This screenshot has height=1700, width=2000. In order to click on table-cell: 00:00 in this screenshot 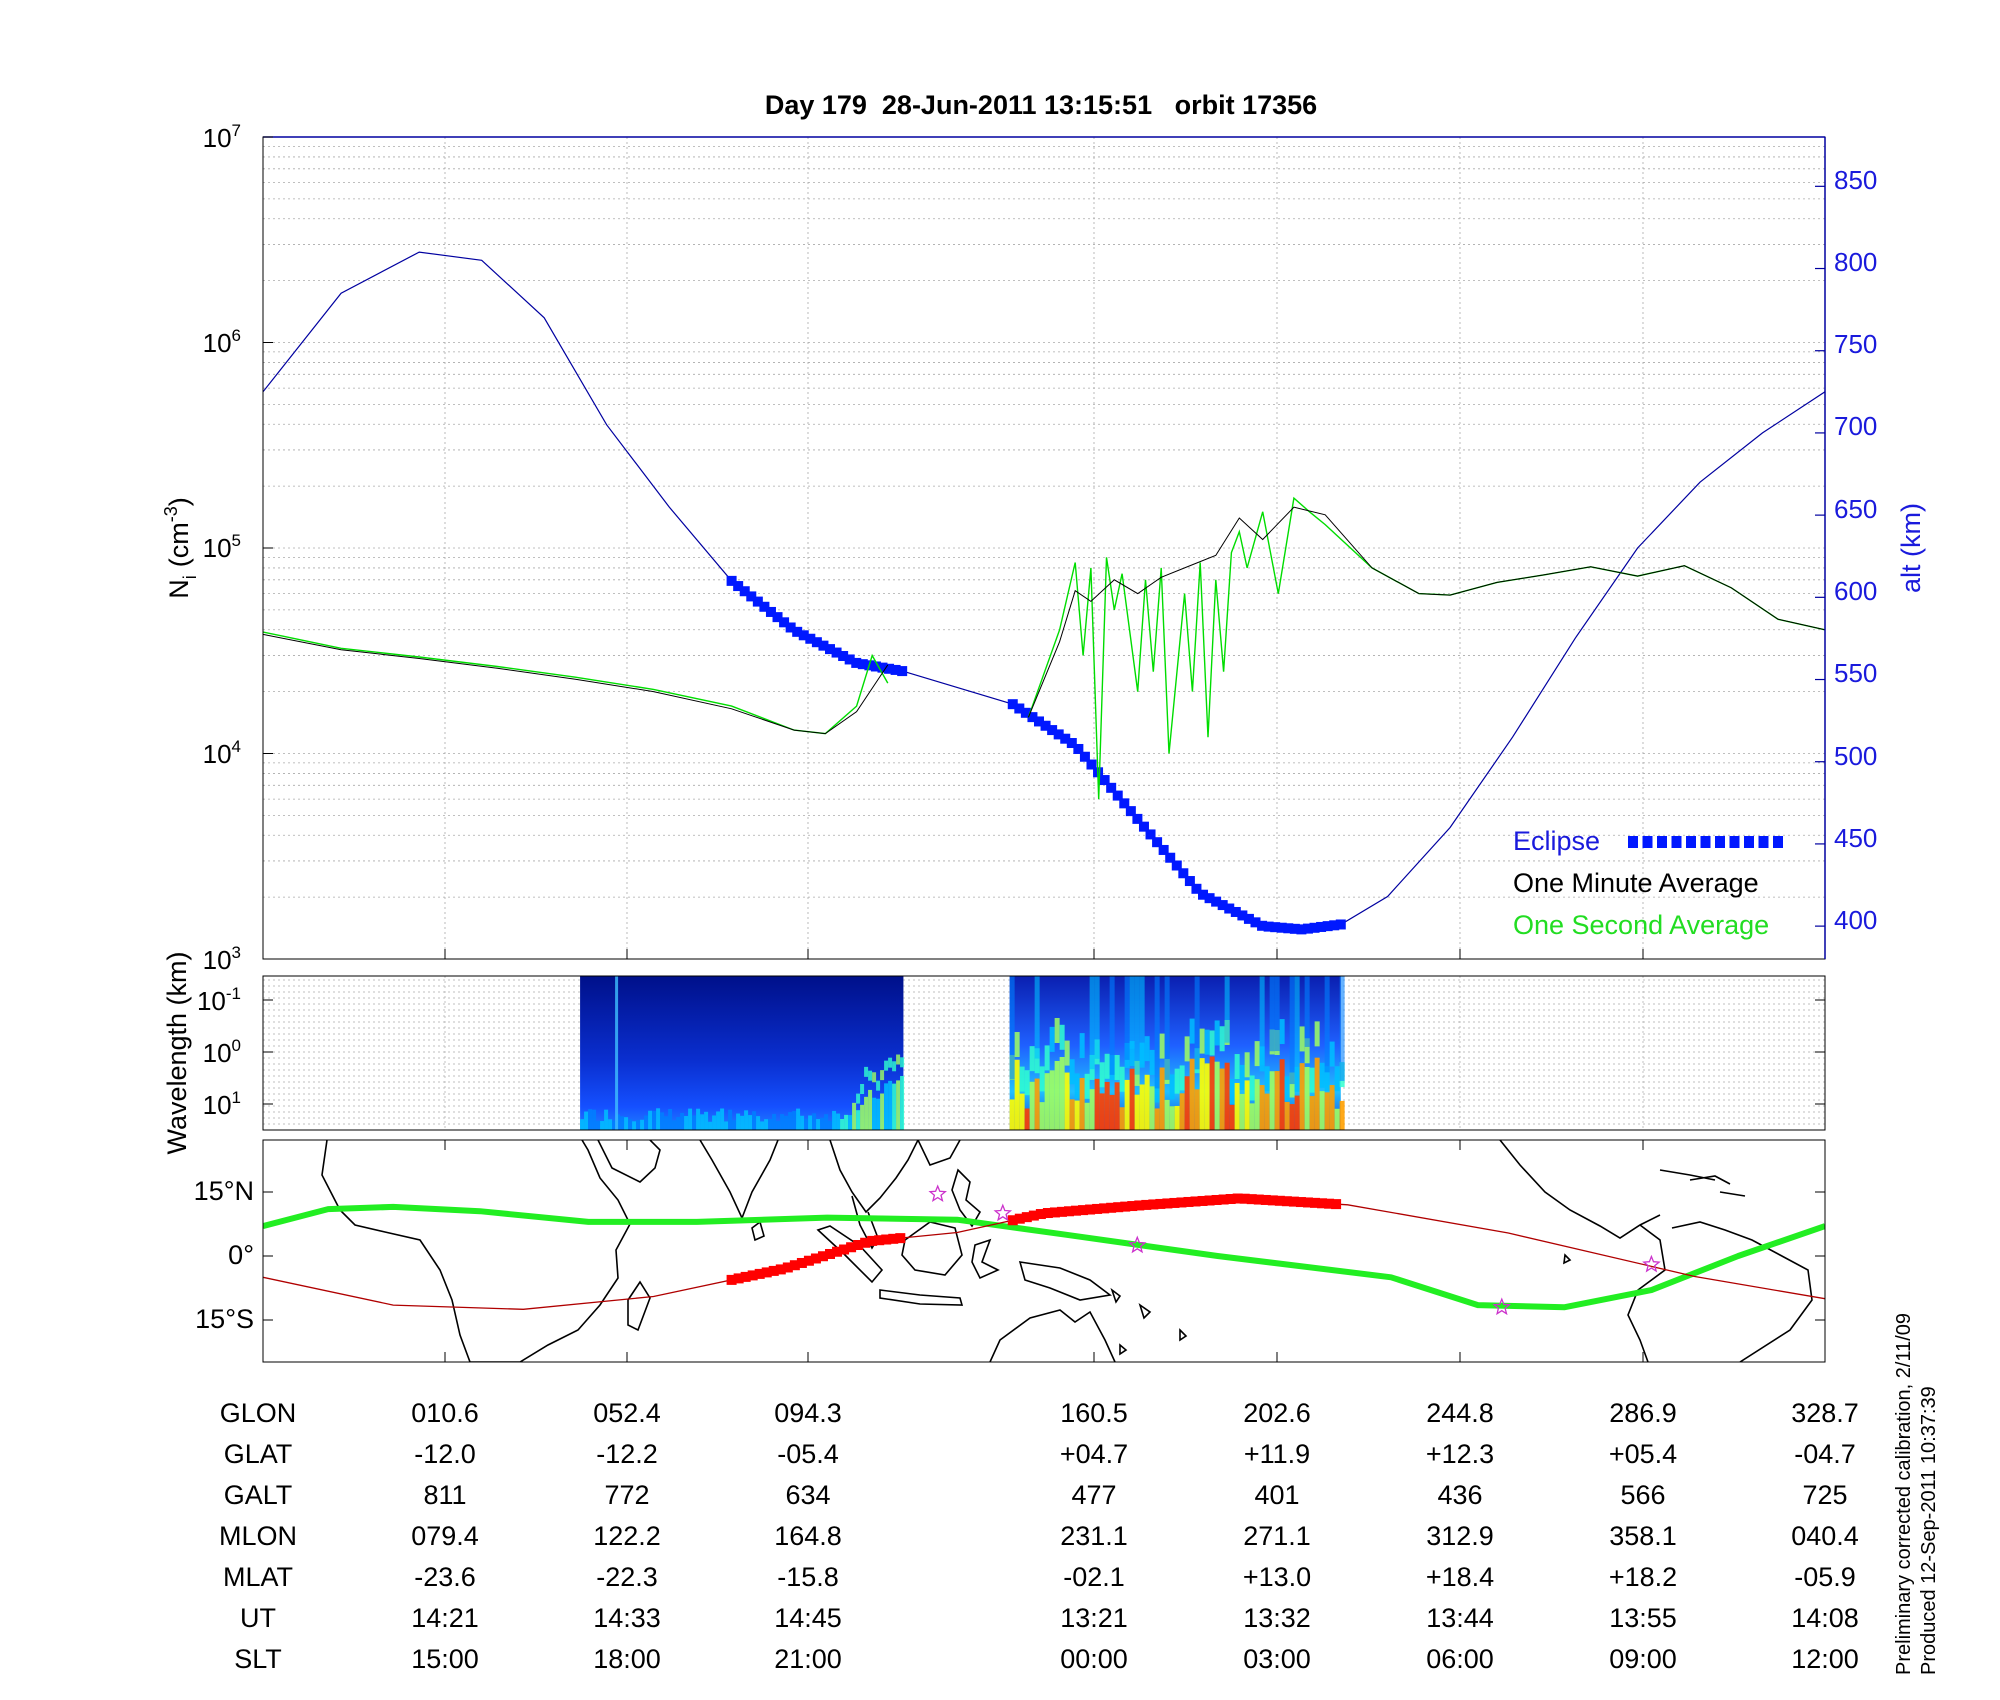, I will do `click(1094, 1659)`.